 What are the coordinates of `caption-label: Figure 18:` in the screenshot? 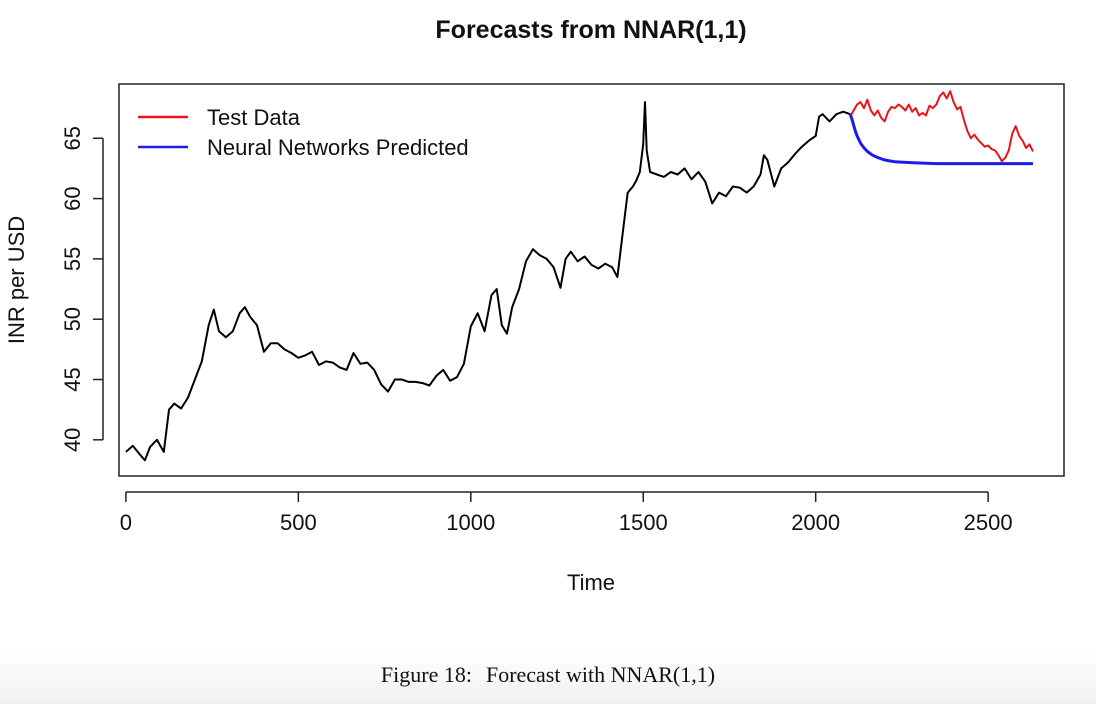 It's located at (426, 674).